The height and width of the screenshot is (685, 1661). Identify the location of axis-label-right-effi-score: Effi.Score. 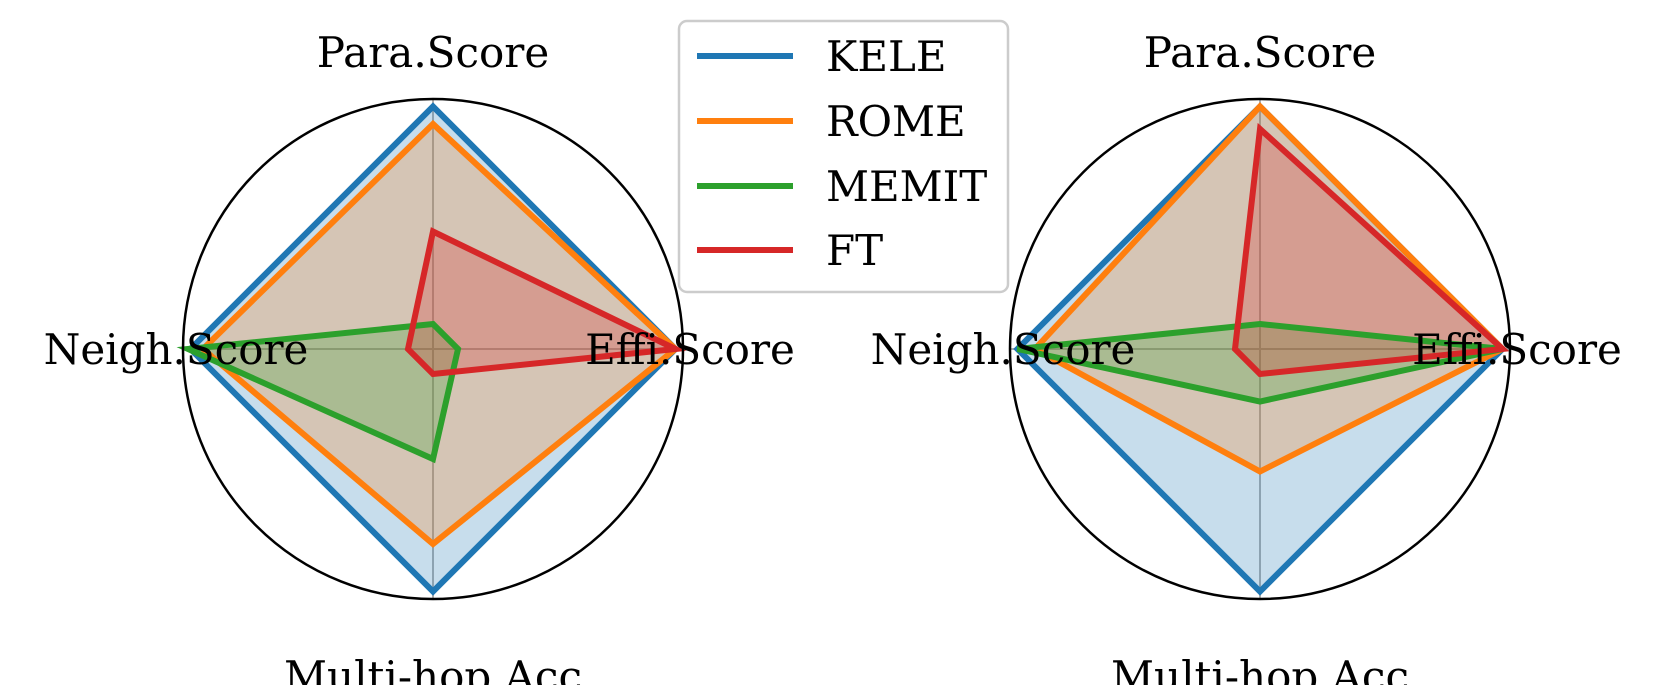
(1517, 349).